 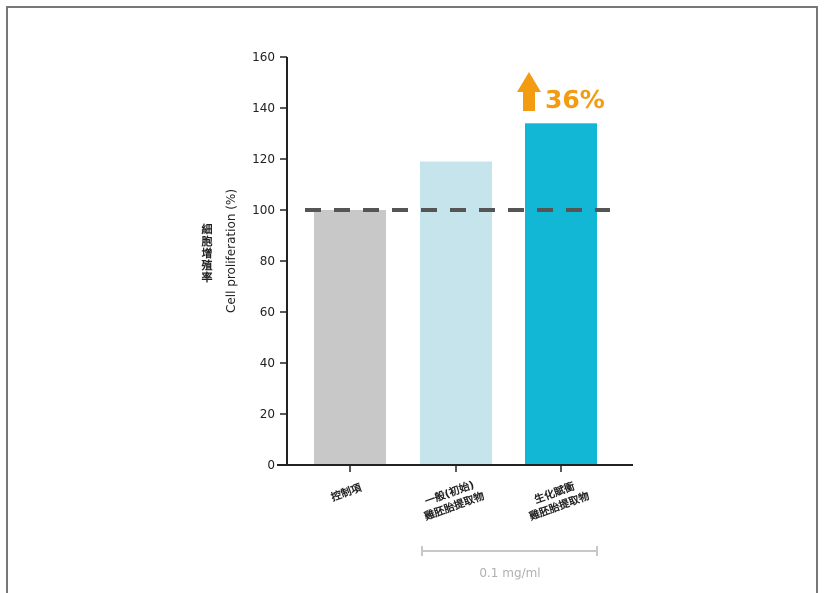 What do you see at coordinates (557, 499) in the screenshot?
I see `x-tick-label: 生化賦衝雞胚胎提取物` at bounding box center [557, 499].